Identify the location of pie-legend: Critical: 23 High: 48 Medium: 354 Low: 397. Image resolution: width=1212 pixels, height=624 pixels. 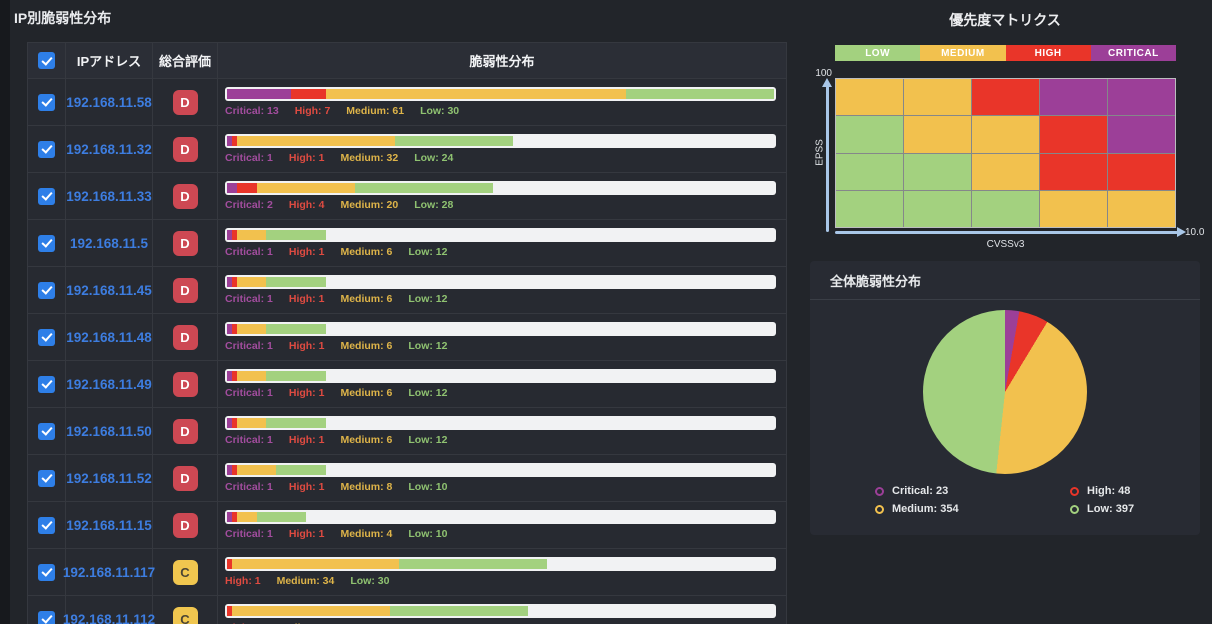
(1005, 500).